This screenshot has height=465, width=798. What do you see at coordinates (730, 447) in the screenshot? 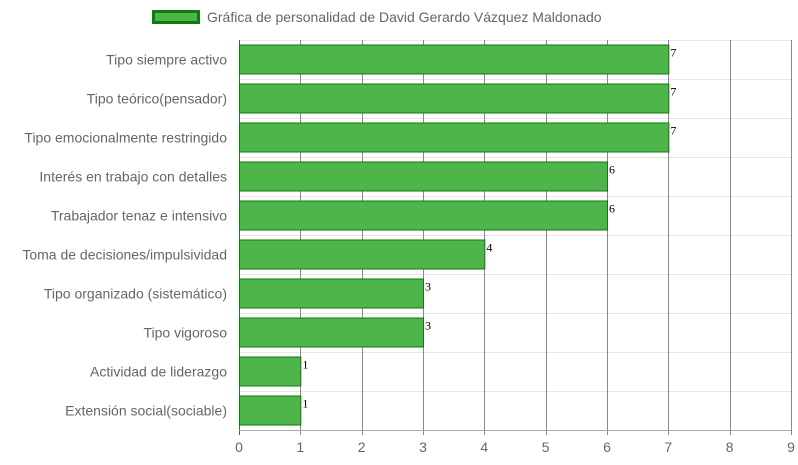
I see `x-tick-label: 8` at bounding box center [730, 447].